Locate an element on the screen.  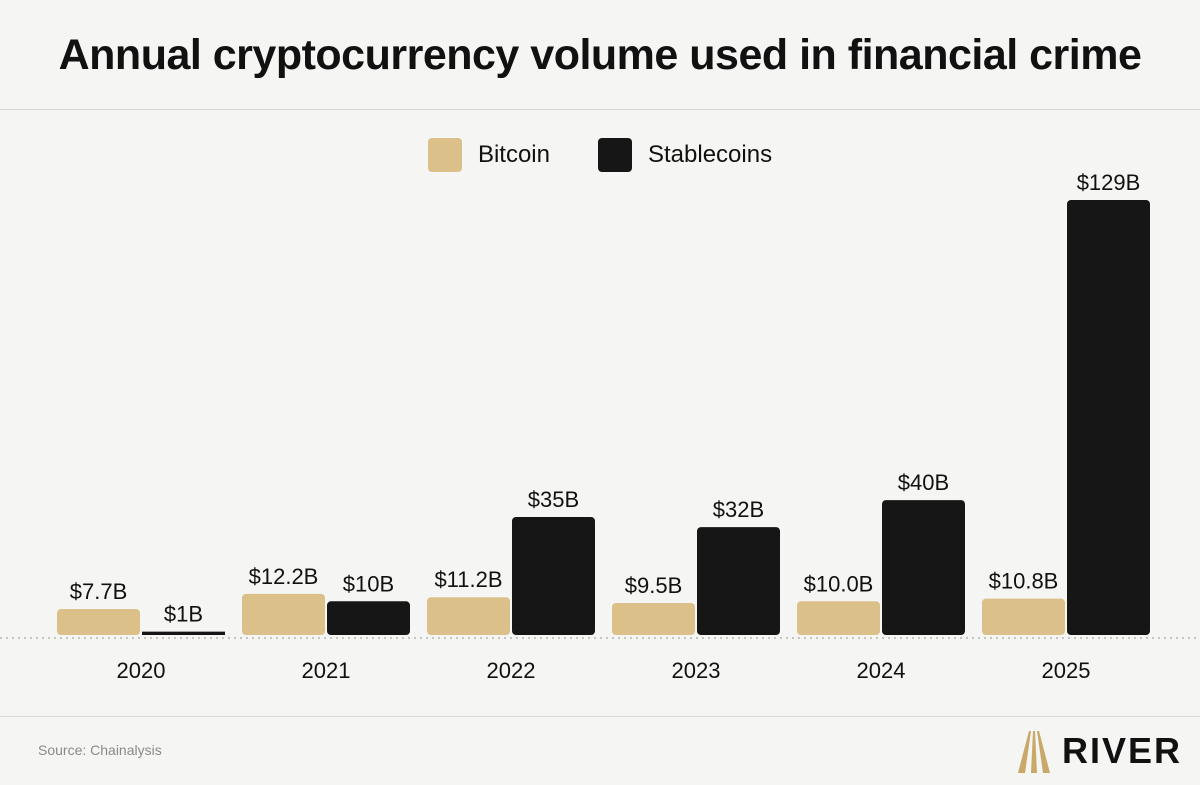
legend-label-stablecoins: Stablecoins is located at coordinates (710, 154).